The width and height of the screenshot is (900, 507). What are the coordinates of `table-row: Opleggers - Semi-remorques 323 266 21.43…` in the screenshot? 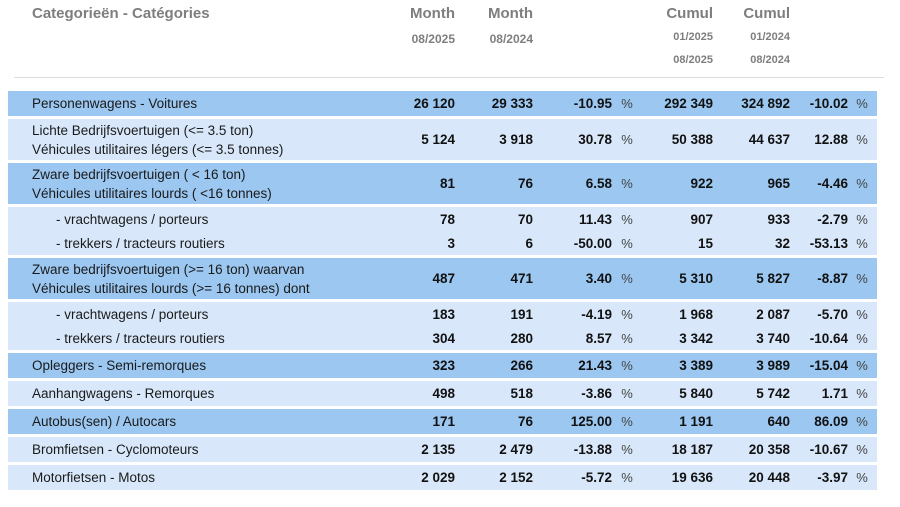 It's located at (442, 365).